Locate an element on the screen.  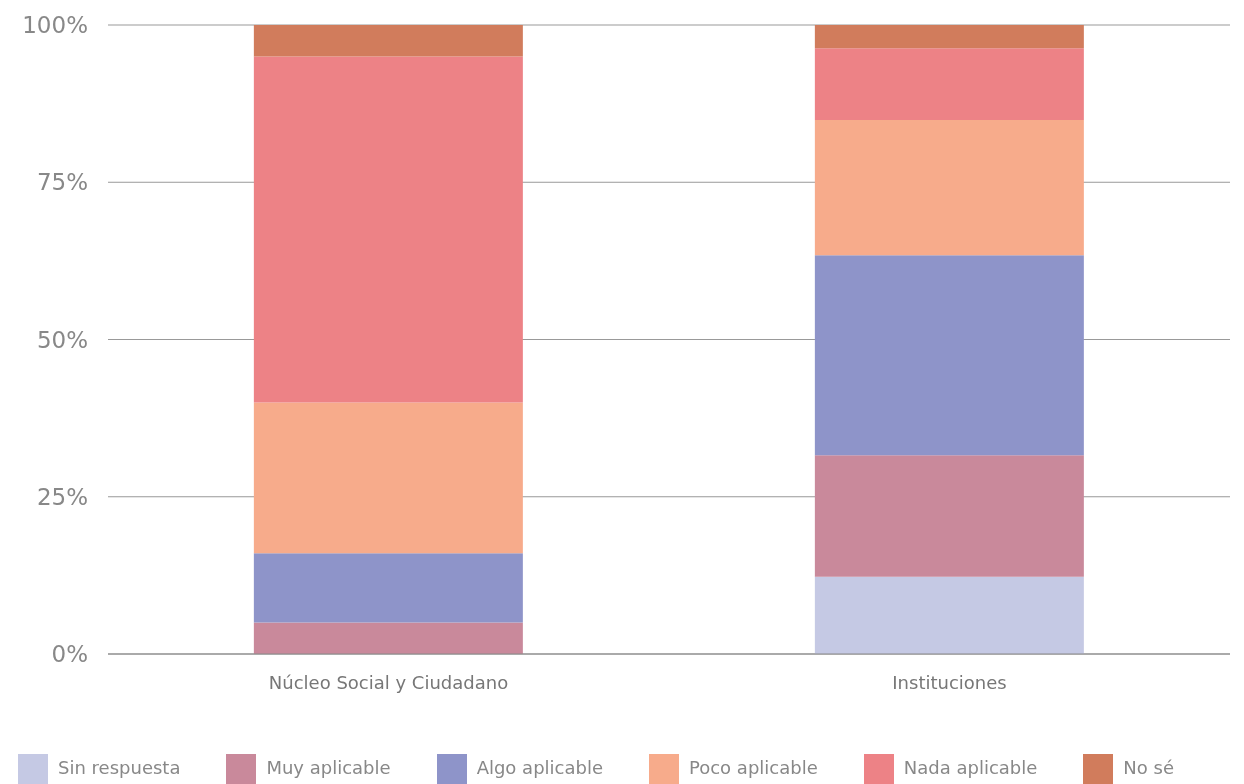
y-tick-label: 75% is located at coordinates (62, 182).